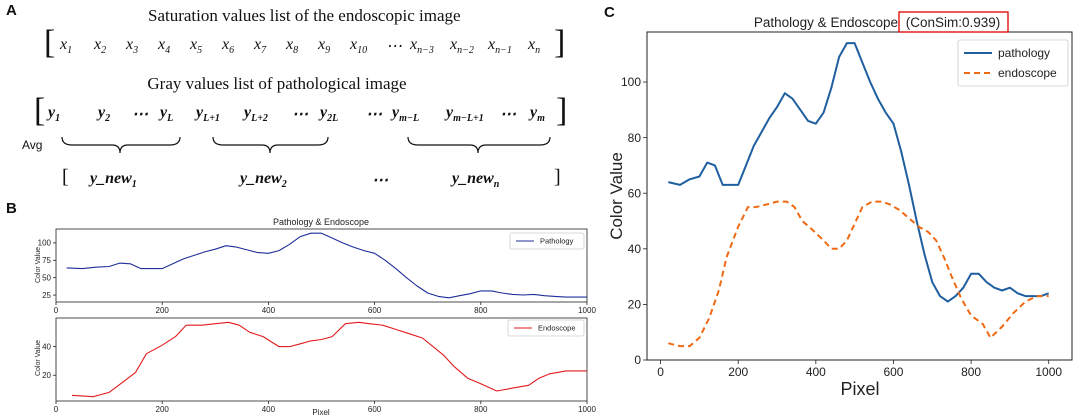  I want to click on x-axis-label: Pixel, so click(321, 412).